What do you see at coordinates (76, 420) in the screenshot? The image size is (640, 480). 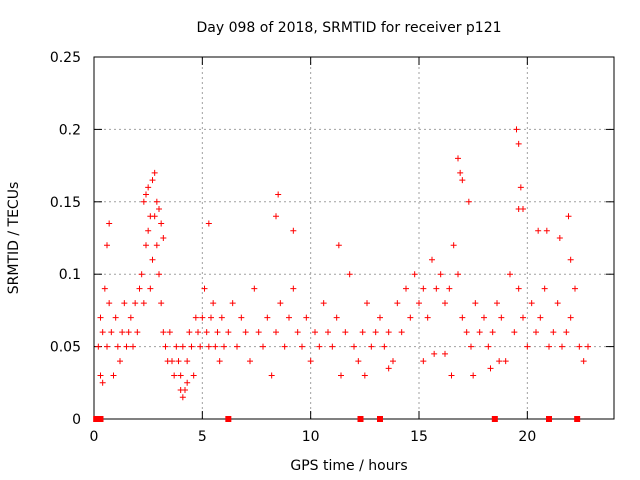 I see `y-tick-label: 0` at bounding box center [76, 420].